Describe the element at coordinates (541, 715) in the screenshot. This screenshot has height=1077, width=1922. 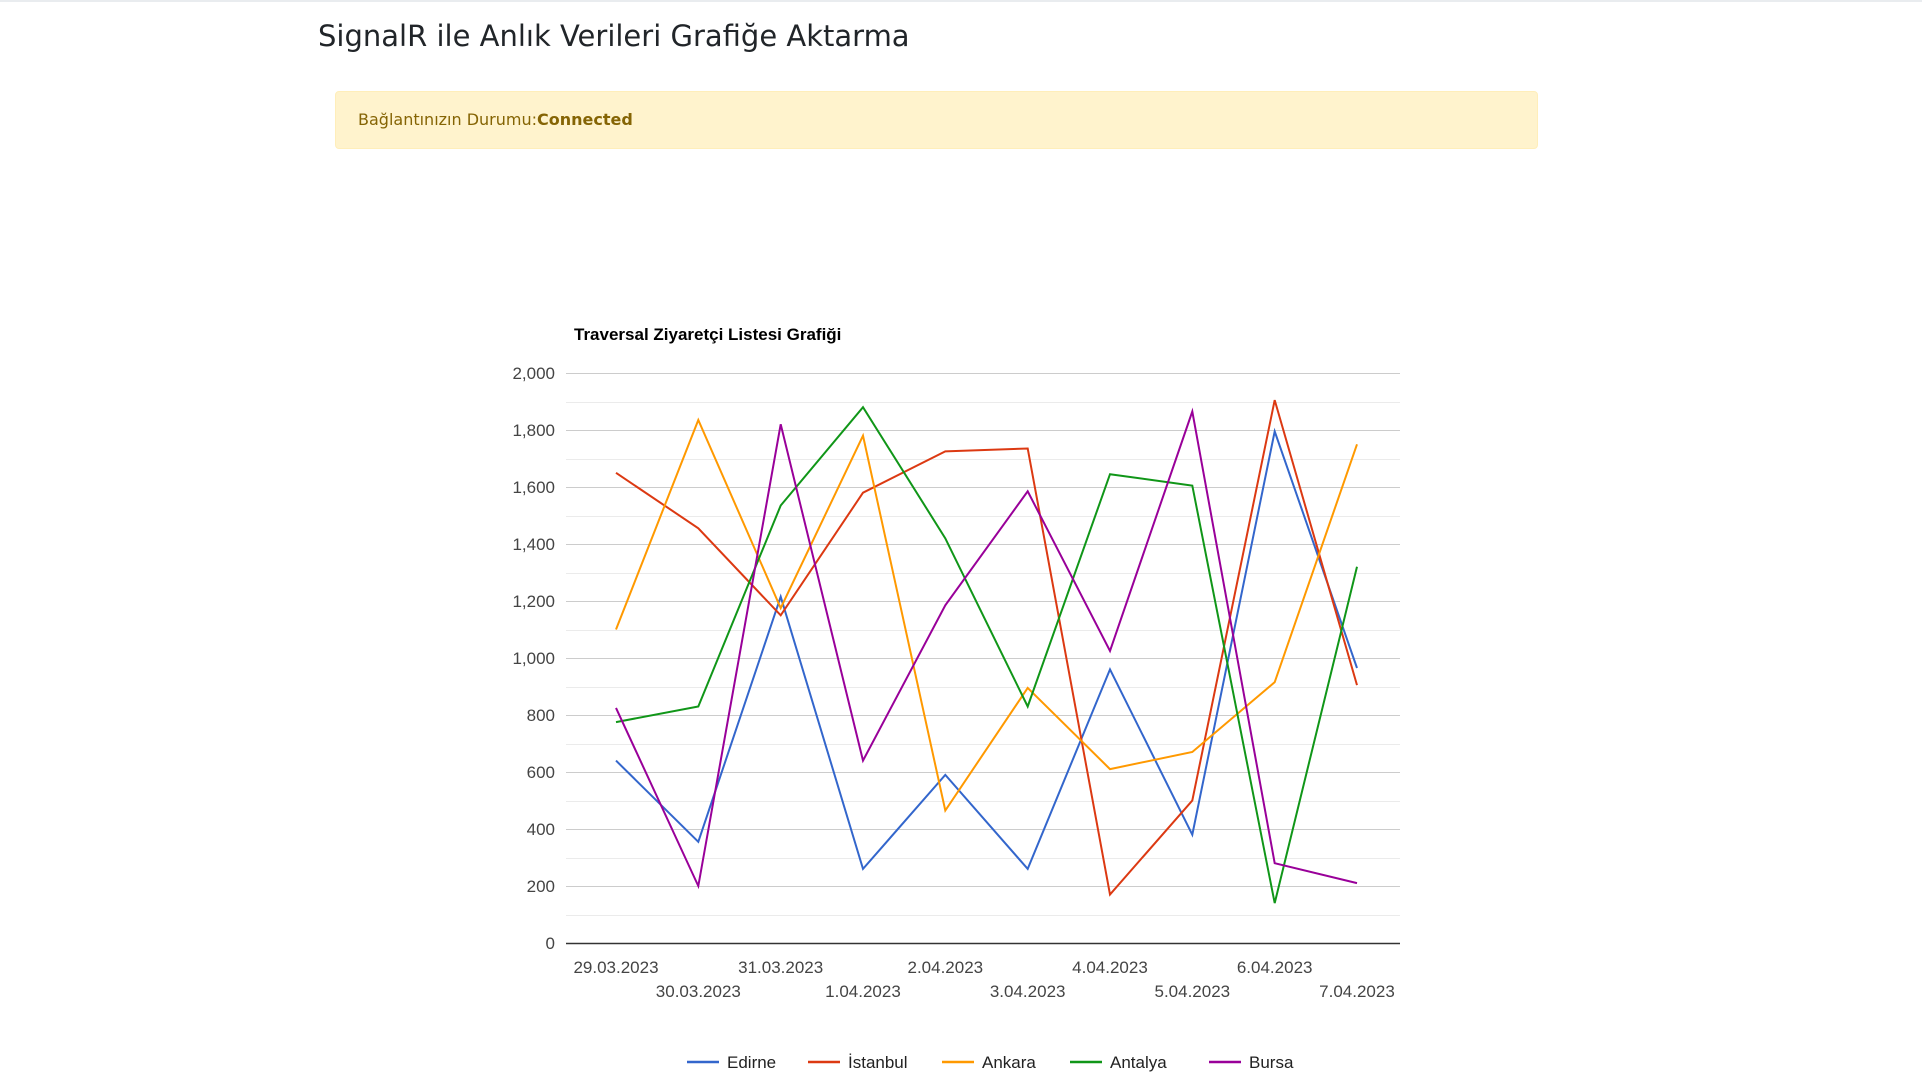
I see `y-tick-label: 800` at that location.